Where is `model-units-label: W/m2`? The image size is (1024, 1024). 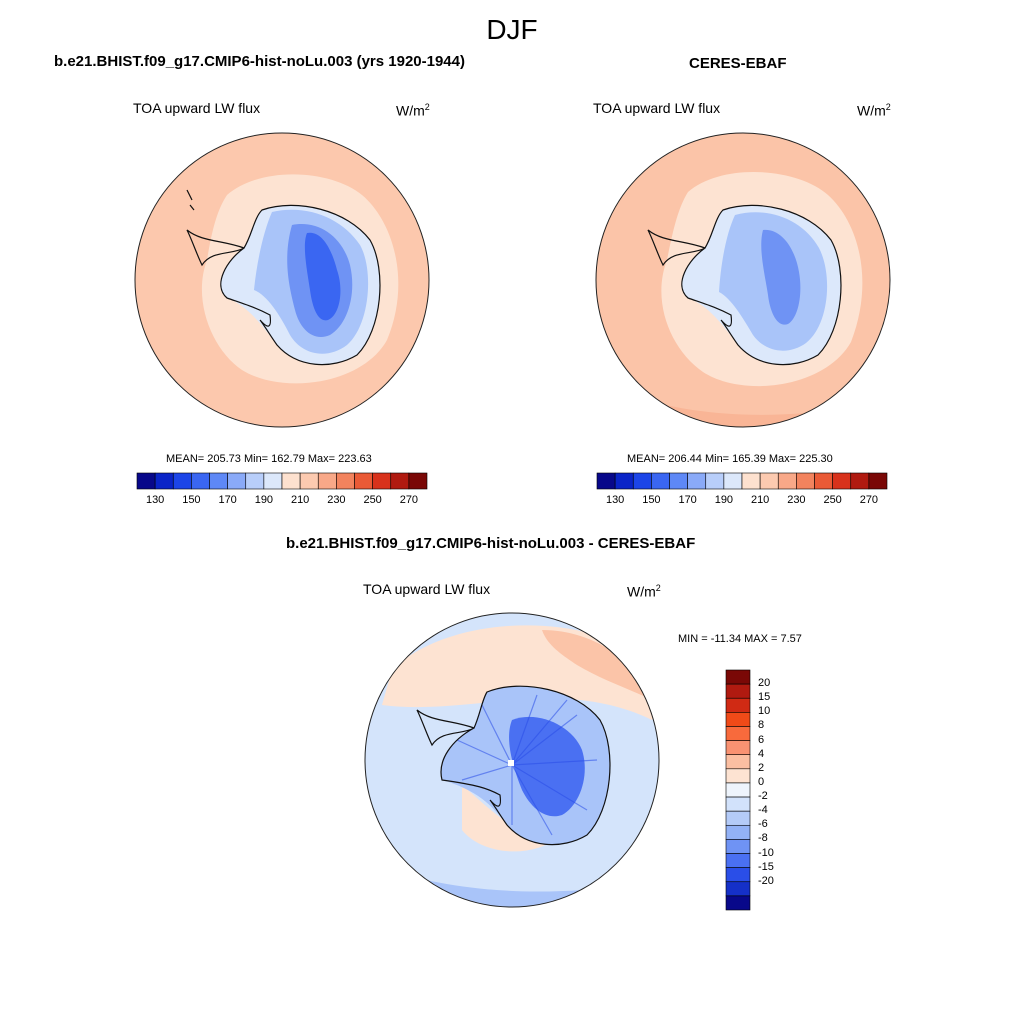 model-units-label: W/m2 is located at coordinates (413, 110).